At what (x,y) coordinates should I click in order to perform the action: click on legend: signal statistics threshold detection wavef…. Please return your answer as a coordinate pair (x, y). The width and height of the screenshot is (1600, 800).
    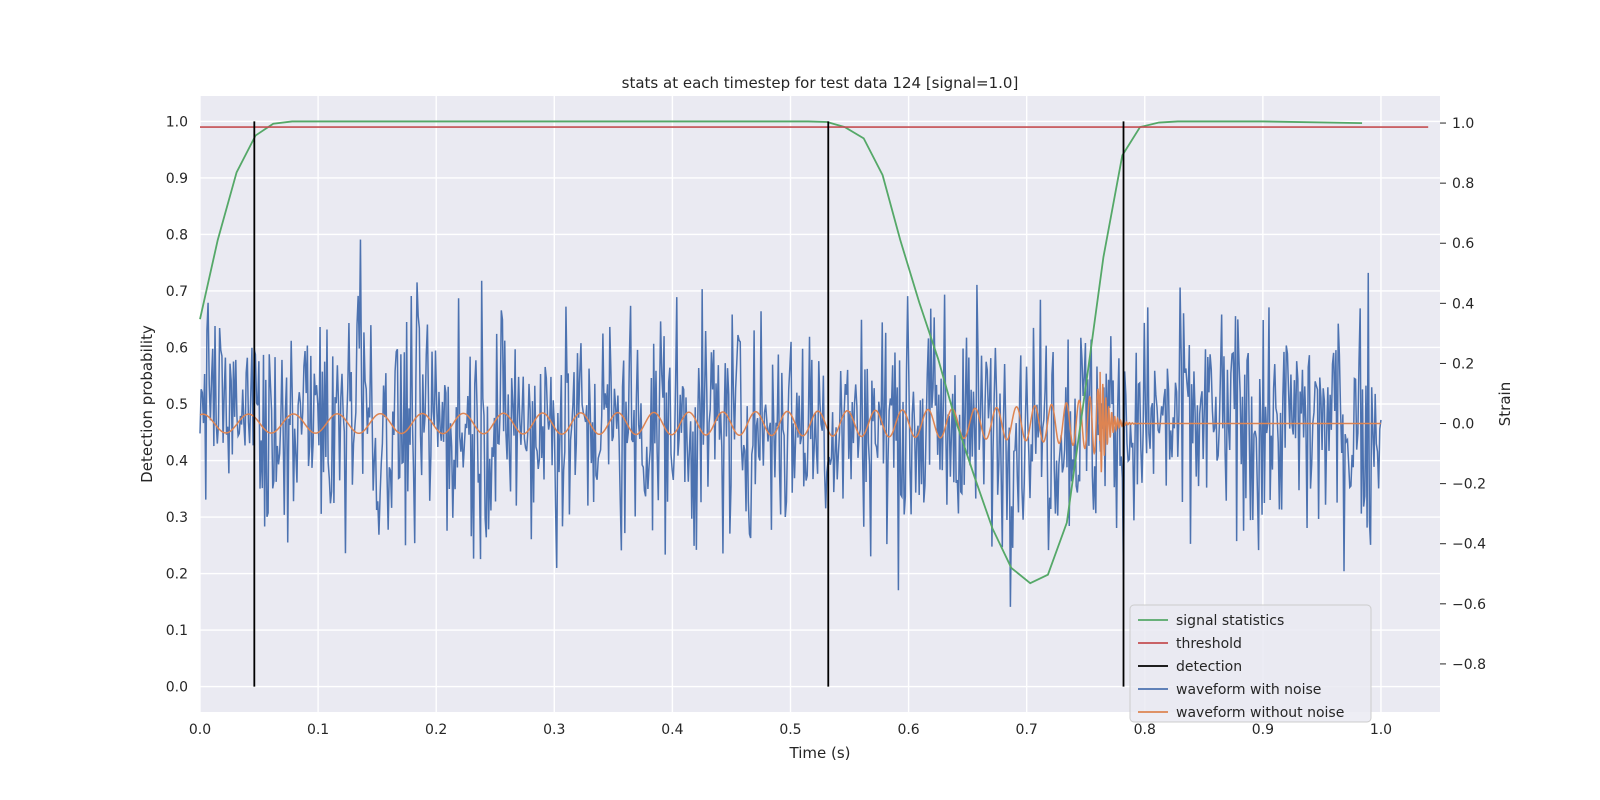
    Looking at the image, I should click on (1250, 663).